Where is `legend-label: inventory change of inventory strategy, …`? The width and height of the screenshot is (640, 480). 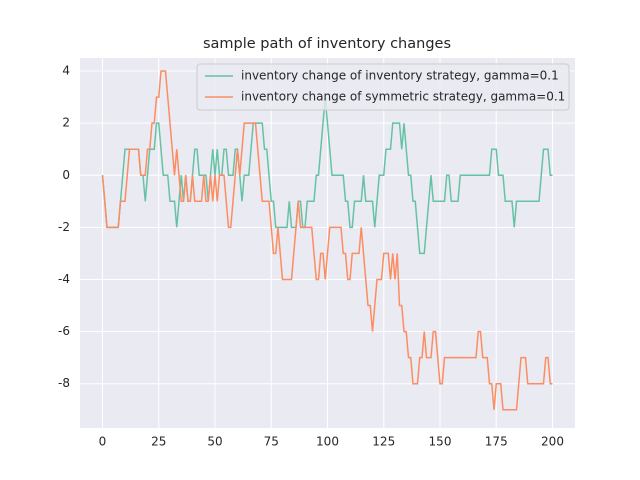
legend-label: inventory change of inventory strategy, … is located at coordinates (400, 76).